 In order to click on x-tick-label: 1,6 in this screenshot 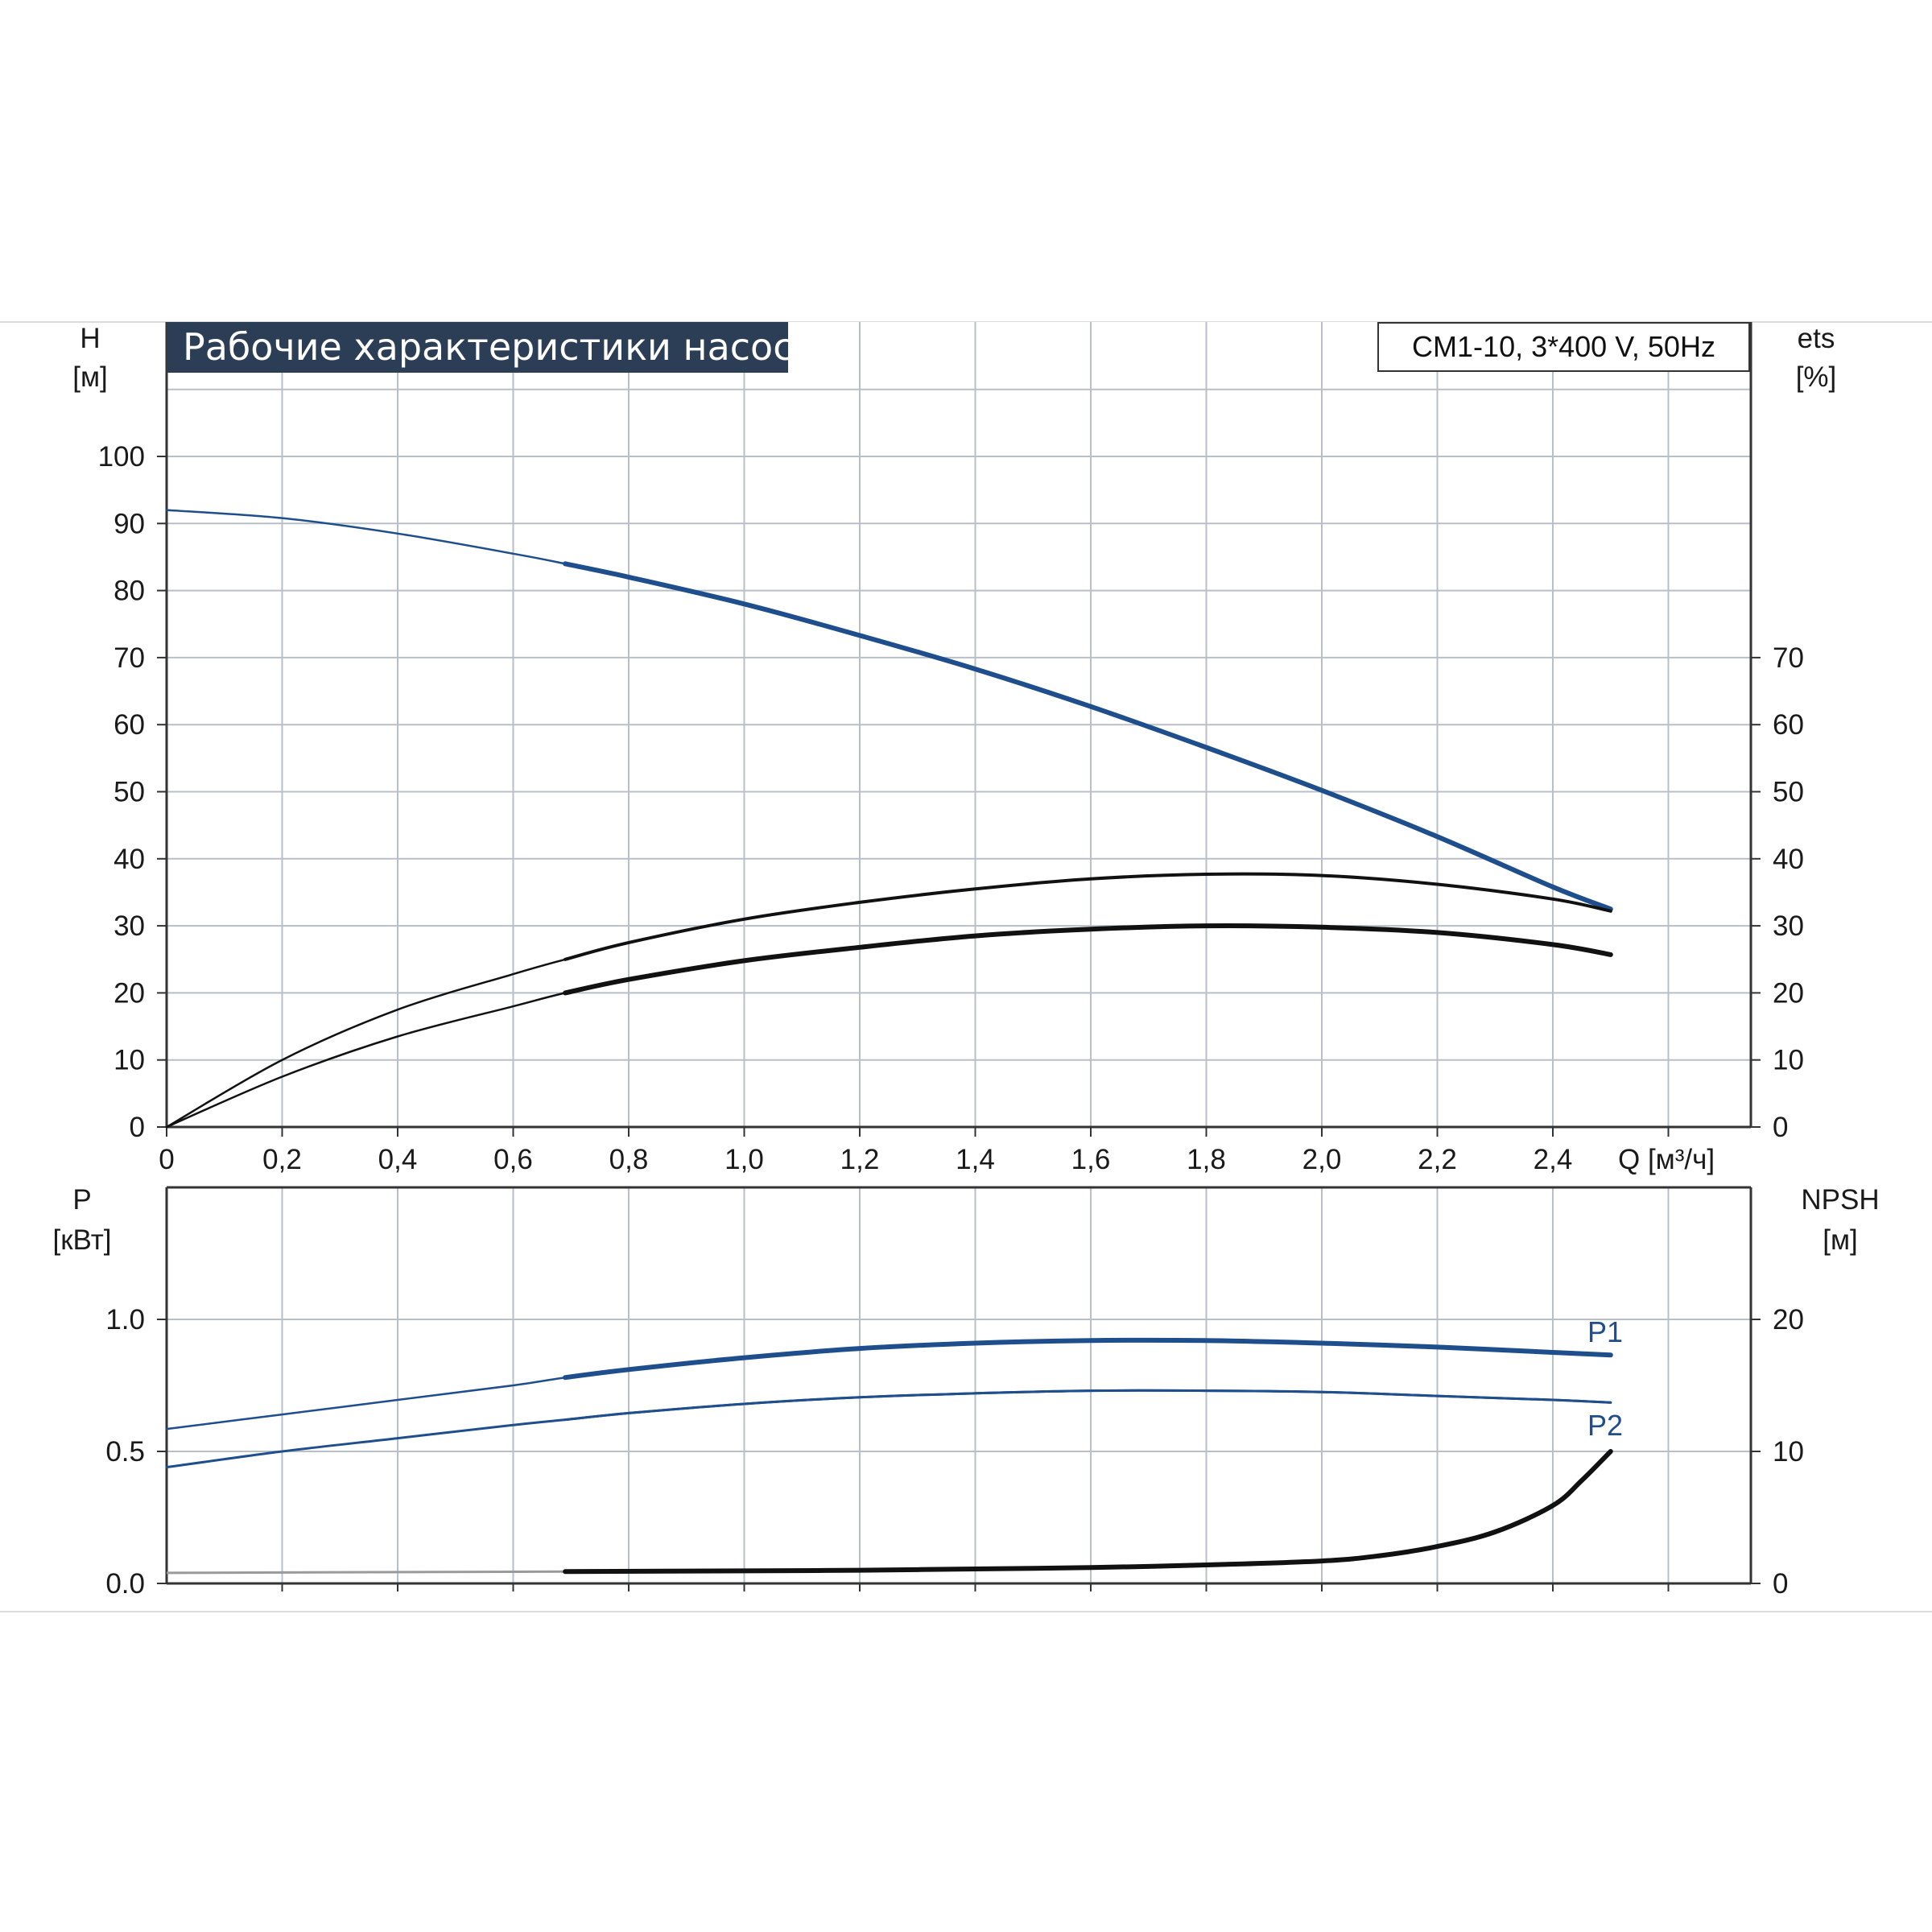, I will do `click(1091, 1159)`.